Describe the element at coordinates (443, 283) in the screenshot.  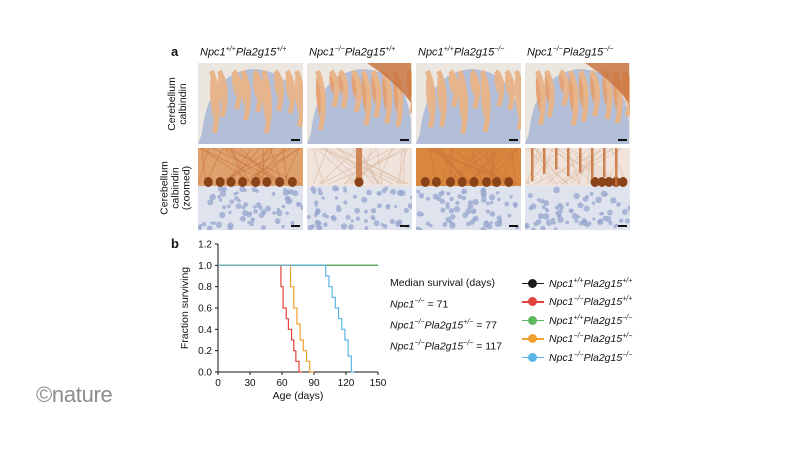
I see `median-survival-title: Median survival (days)` at that location.